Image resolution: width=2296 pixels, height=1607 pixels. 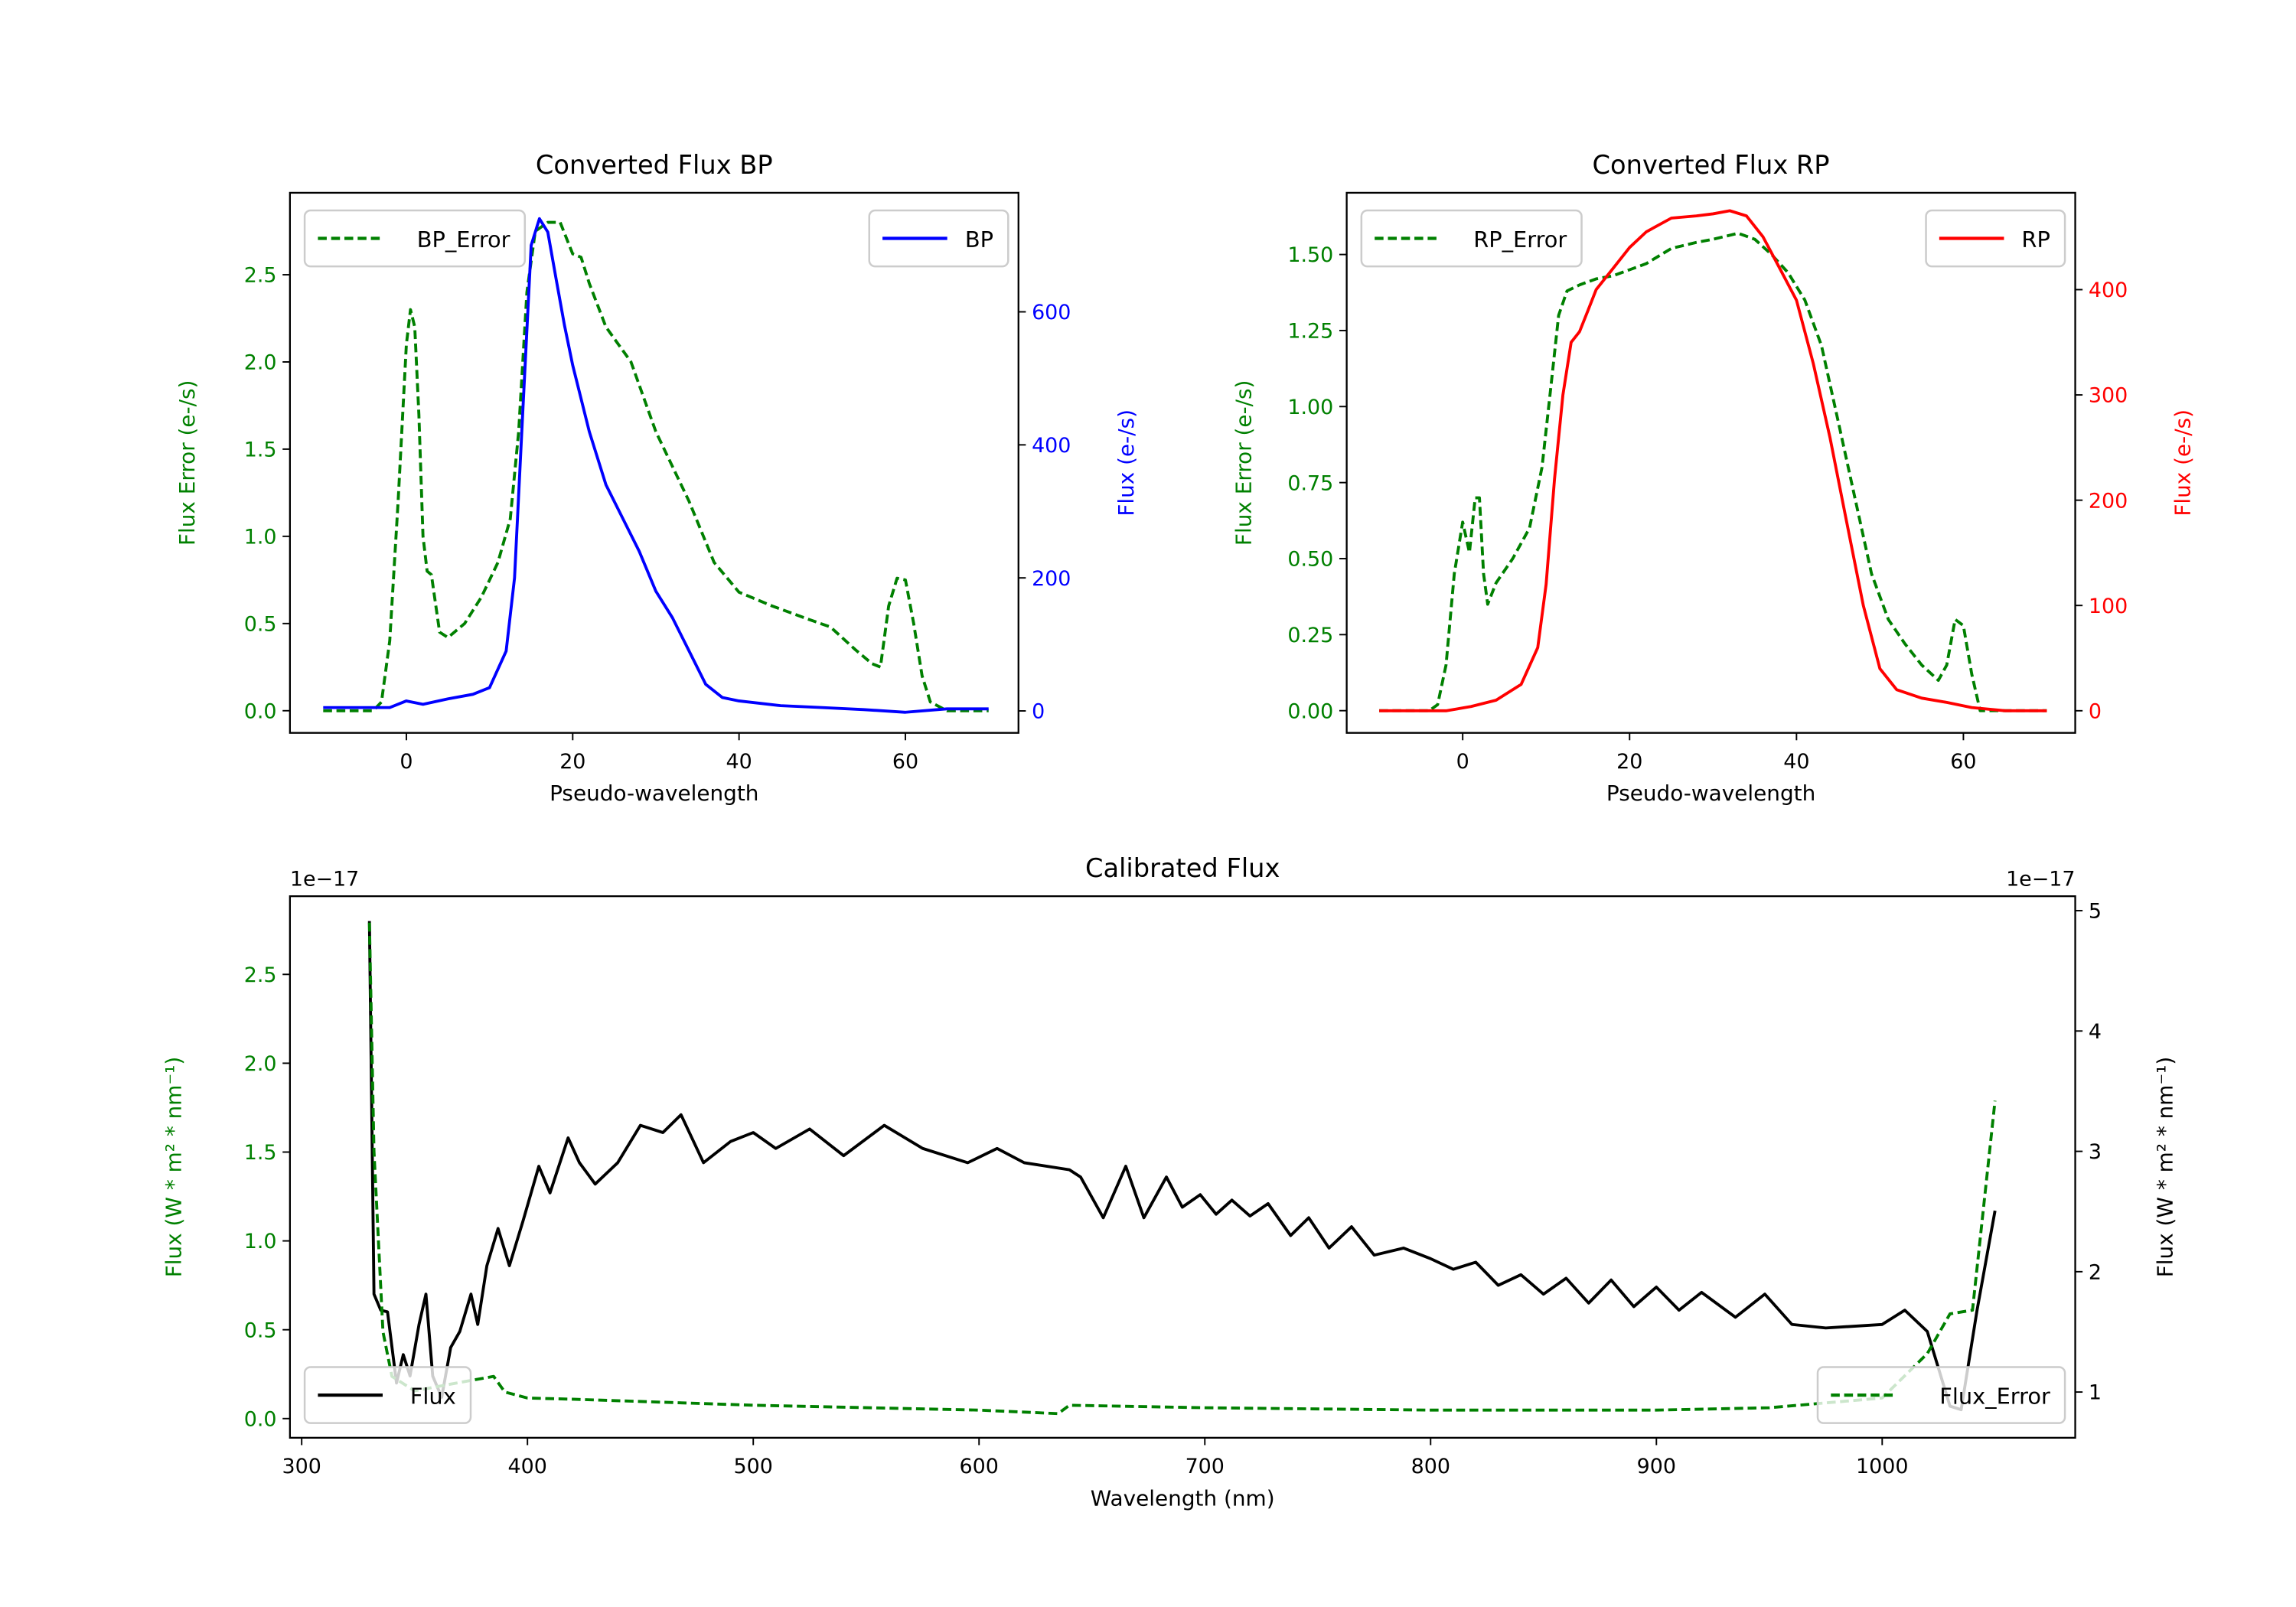 I want to click on x-tick-label: 700, so click(x=1205, y=1466).